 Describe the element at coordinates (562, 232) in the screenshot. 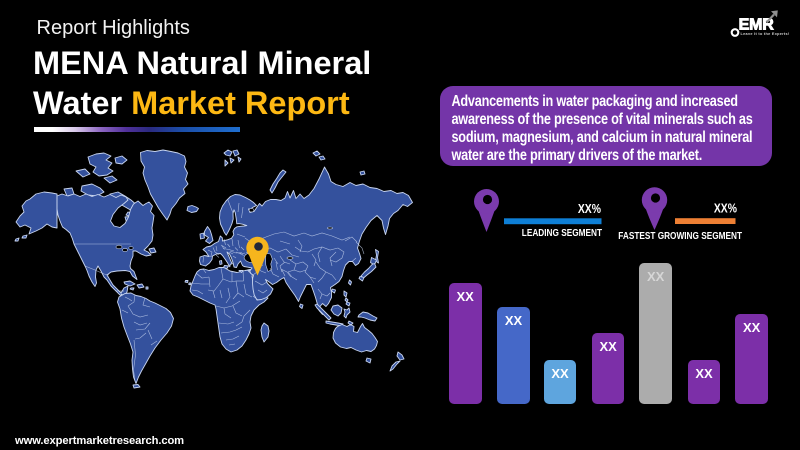

I see `svg-text: LEADING SEGMENT` at that location.